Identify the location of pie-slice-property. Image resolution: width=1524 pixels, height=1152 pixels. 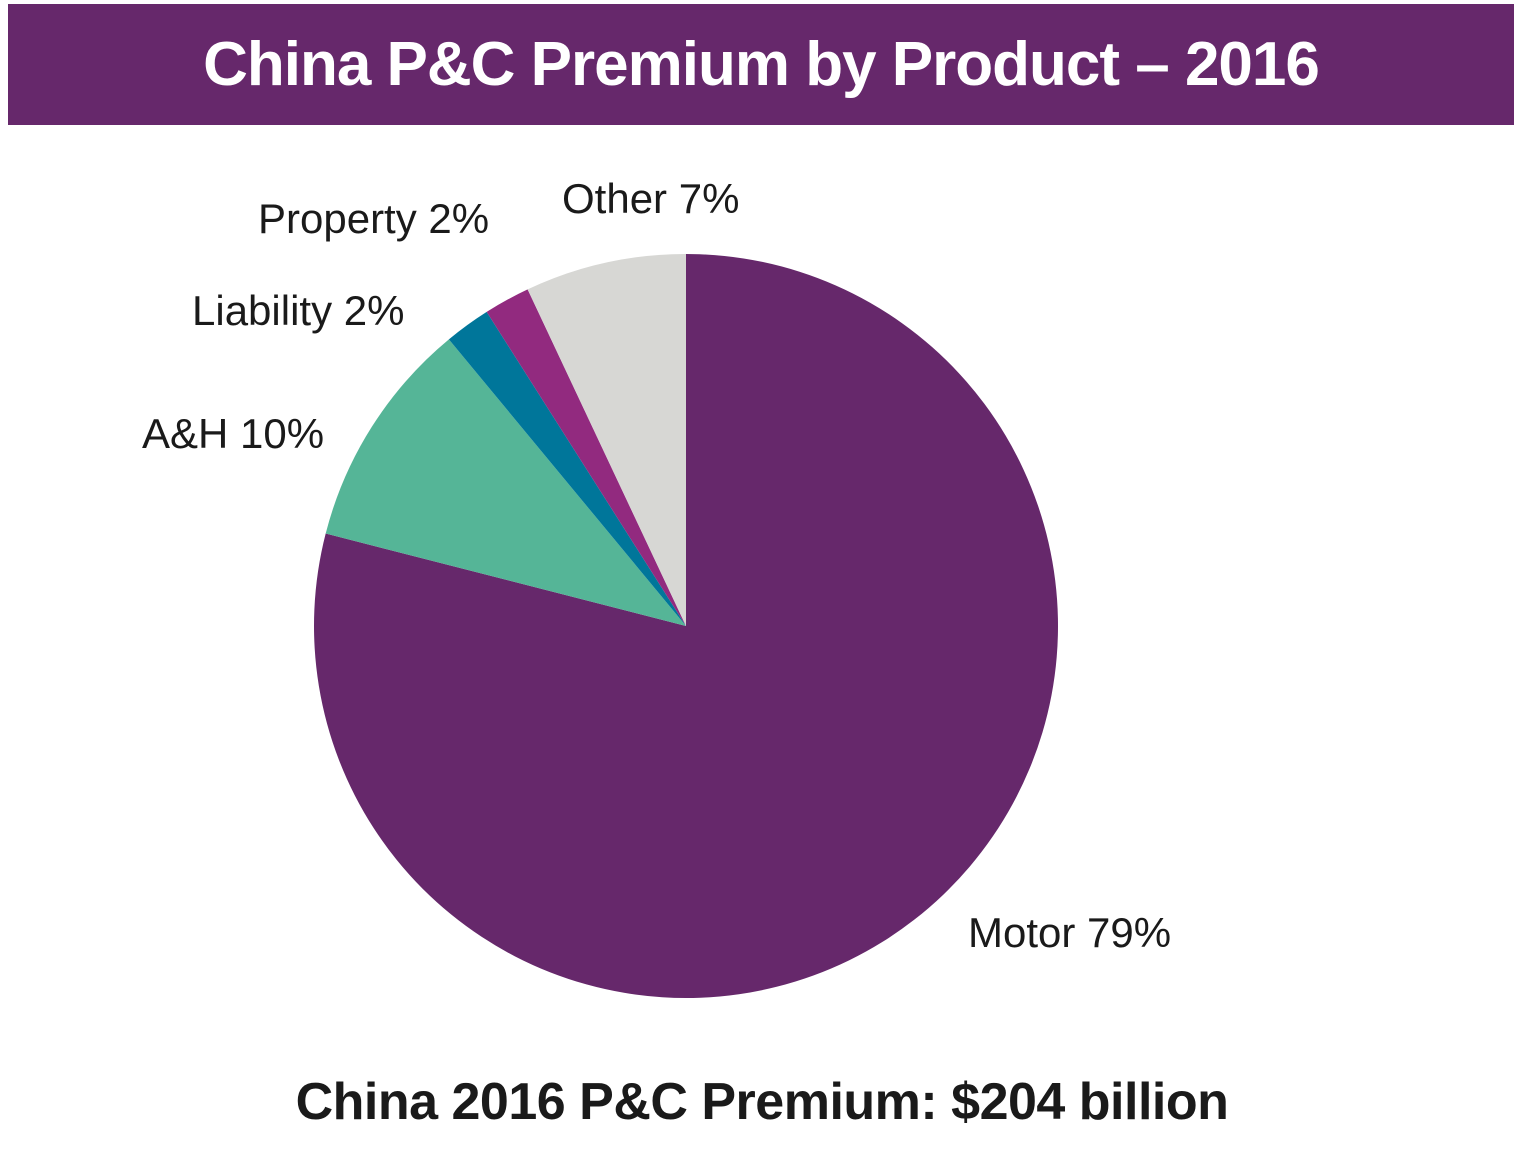
(586, 457).